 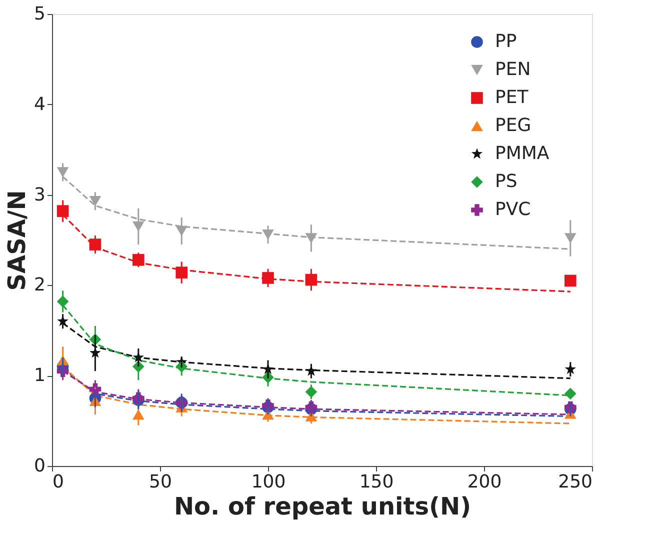 I want to click on legend-label: PMMA, so click(x=522, y=153).